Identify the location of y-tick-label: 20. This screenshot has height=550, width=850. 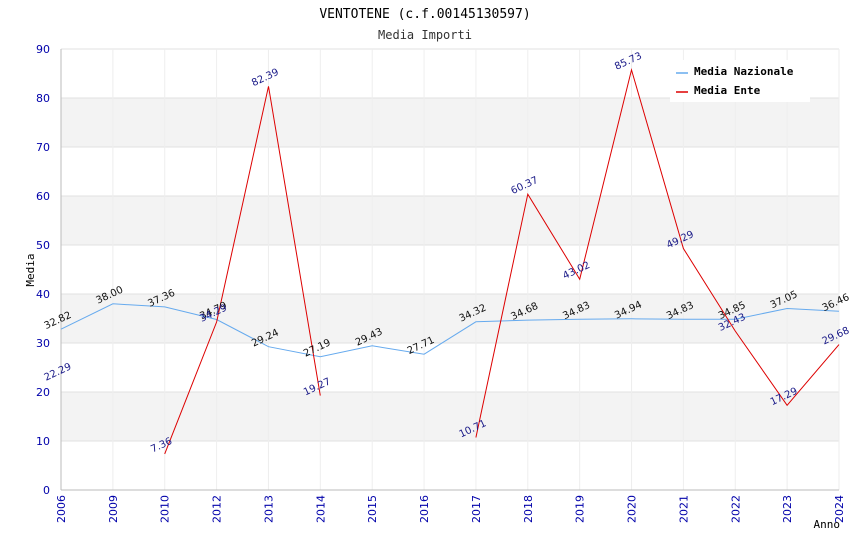
(43, 392).